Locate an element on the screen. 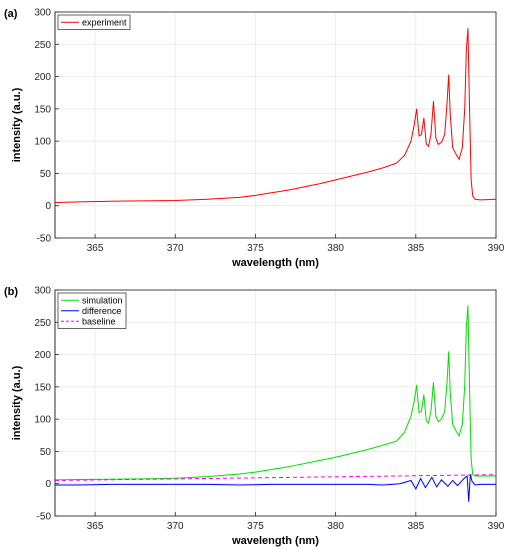 This screenshot has height=550, width=511. panel-label: (b) is located at coordinates (11, 292).